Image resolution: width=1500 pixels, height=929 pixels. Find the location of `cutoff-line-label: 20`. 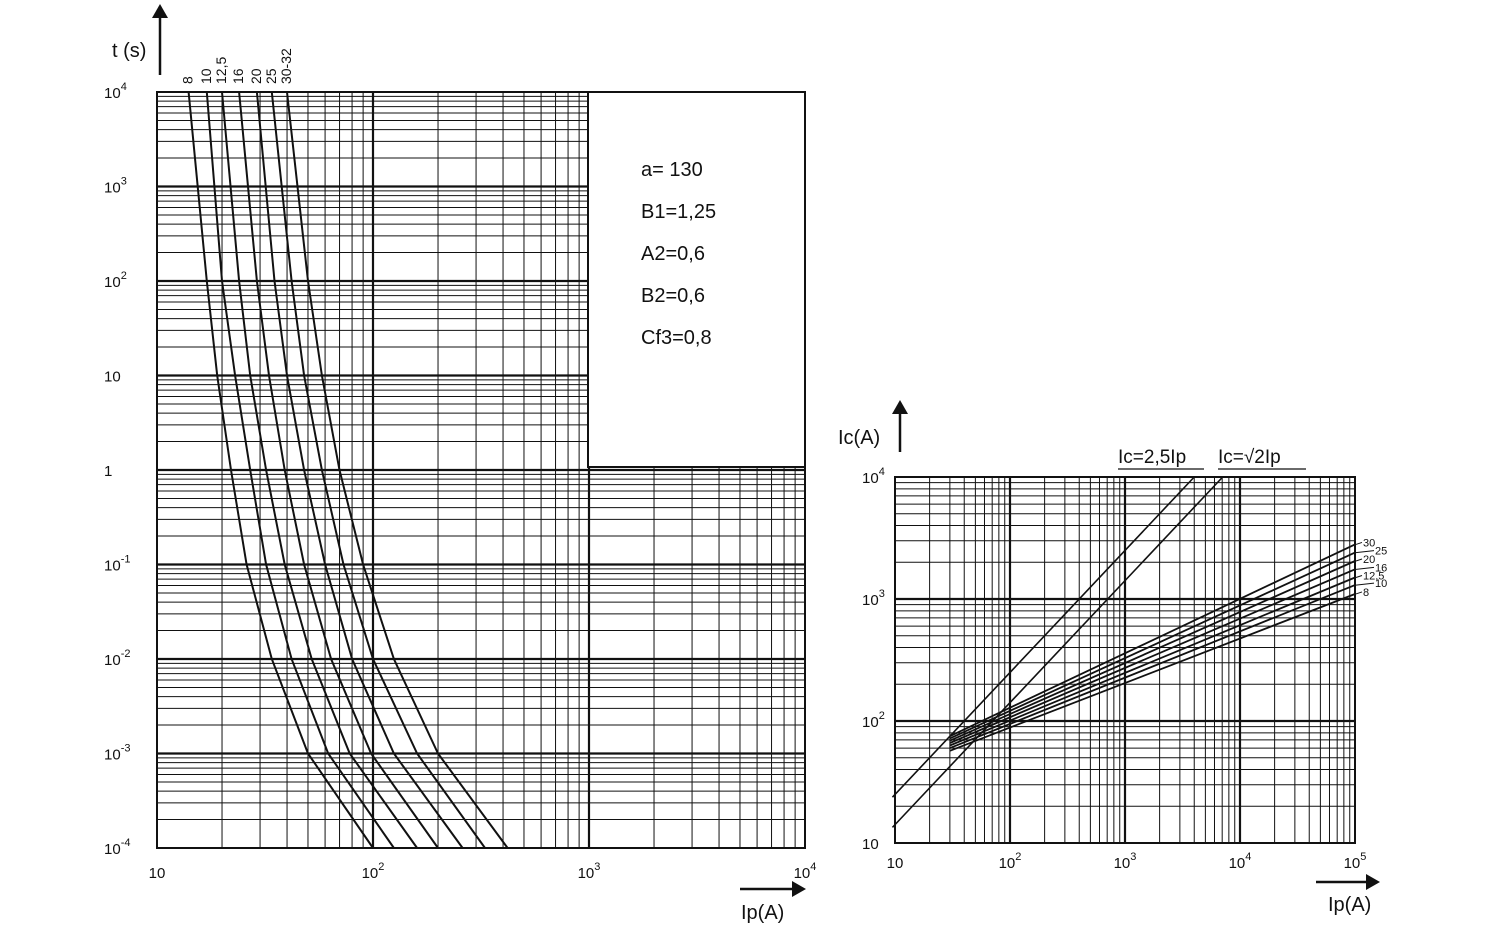

cutoff-line-label: 20 is located at coordinates (1369, 560).